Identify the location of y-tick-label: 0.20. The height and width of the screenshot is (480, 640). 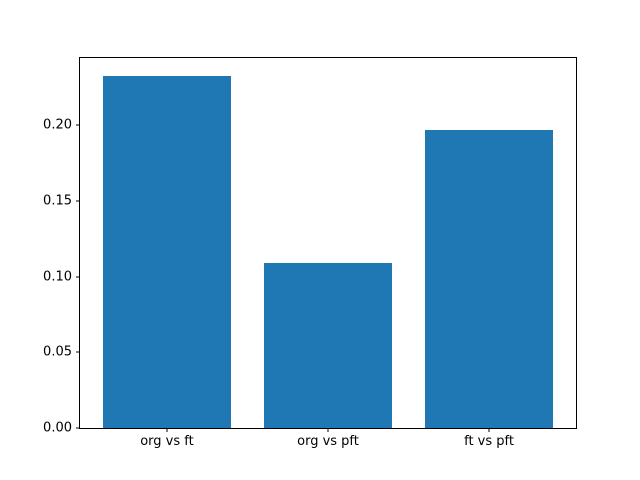
(57, 125).